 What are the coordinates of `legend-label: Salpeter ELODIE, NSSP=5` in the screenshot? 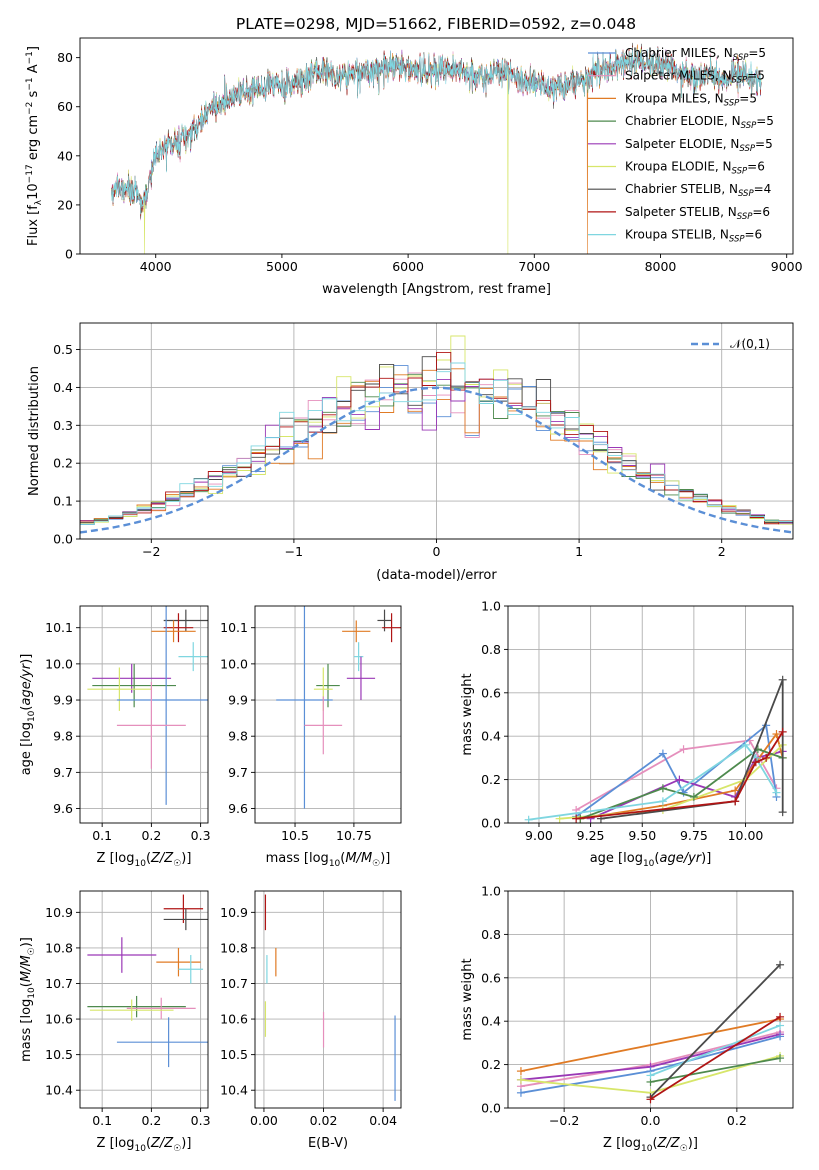 It's located at (699, 145).